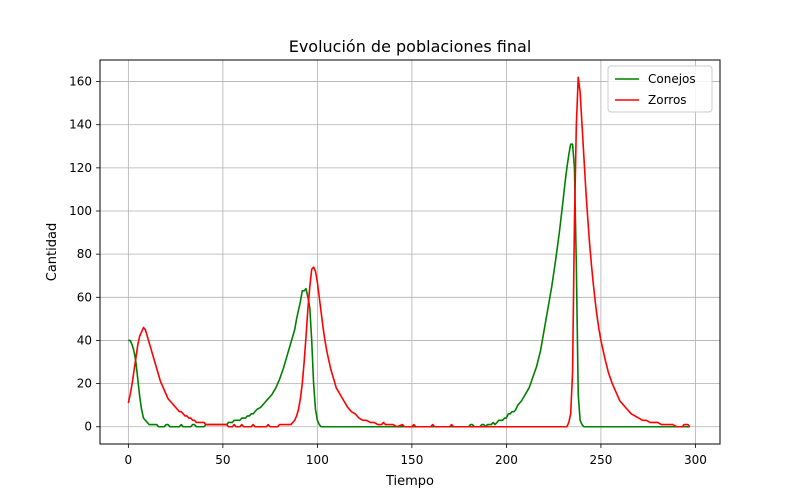 Image resolution: width=800 pixels, height=504 pixels. I want to click on x-tick-label: 300, so click(695, 460).